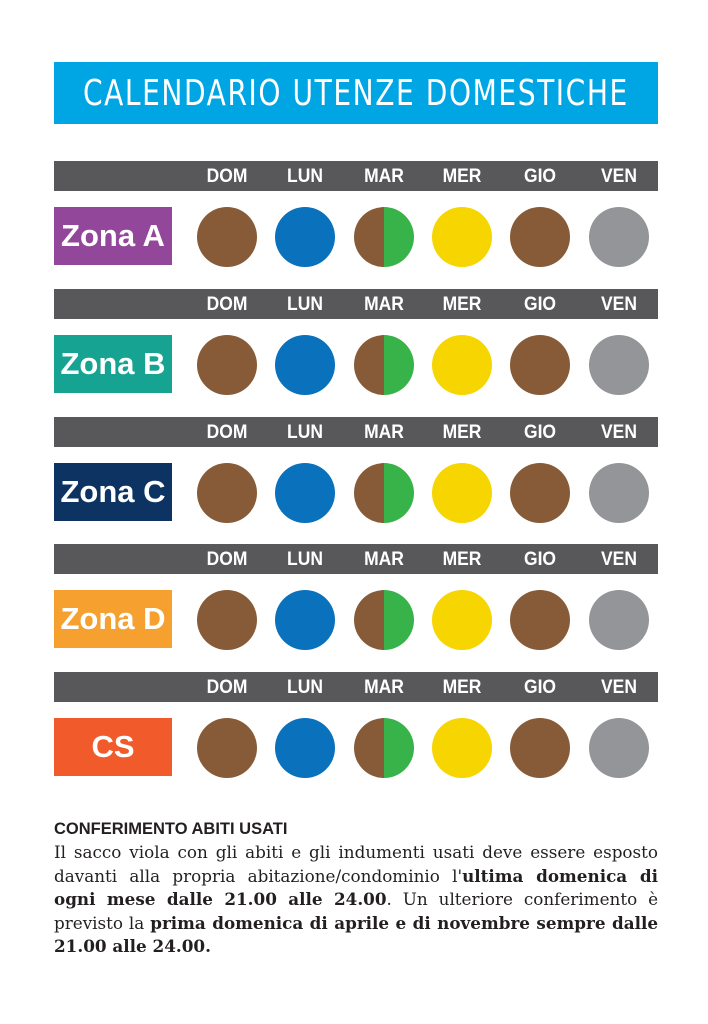  I want to click on collection-dot-zona-b-dom, so click(227, 365).